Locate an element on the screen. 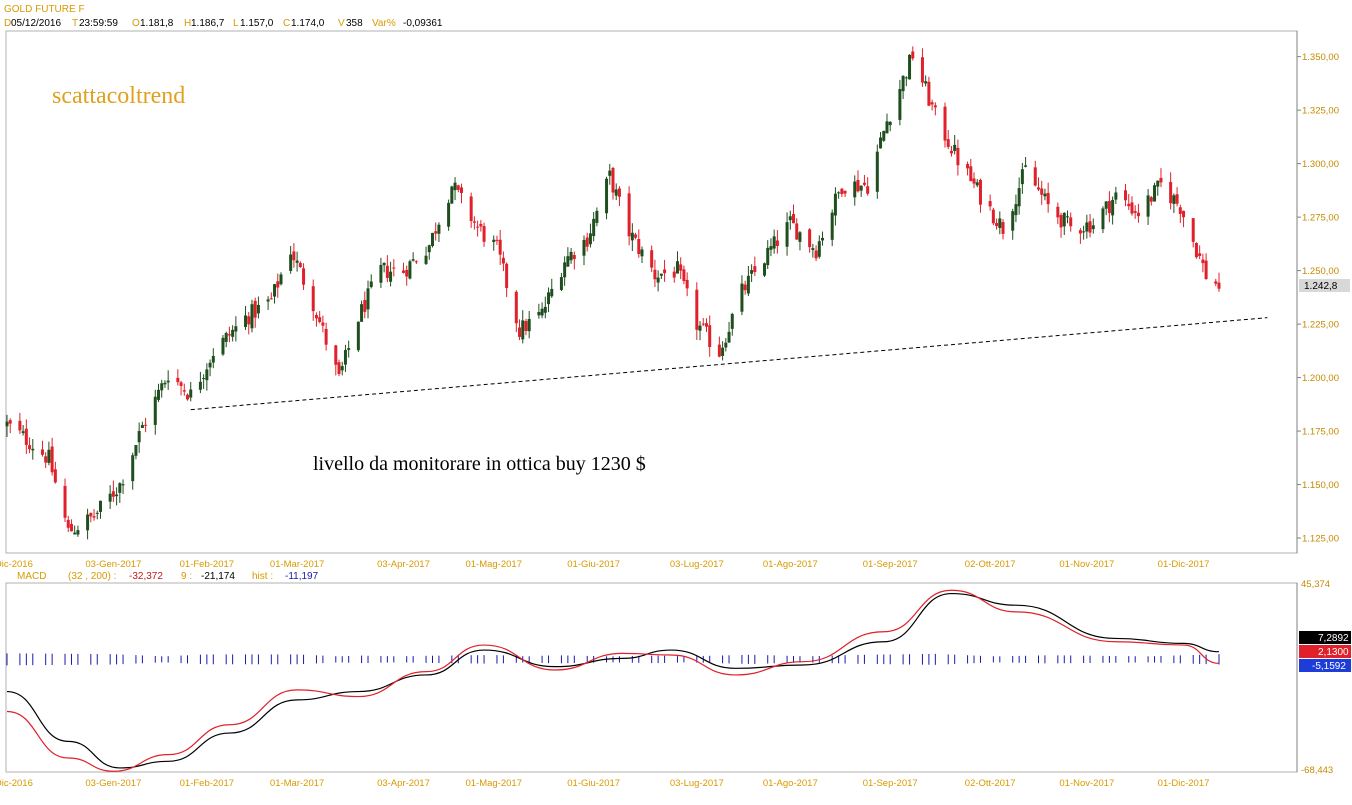 This screenshot has width=1352, height=805. y-tick-label: 1.225,00 is located at coordinates (1320, 325).